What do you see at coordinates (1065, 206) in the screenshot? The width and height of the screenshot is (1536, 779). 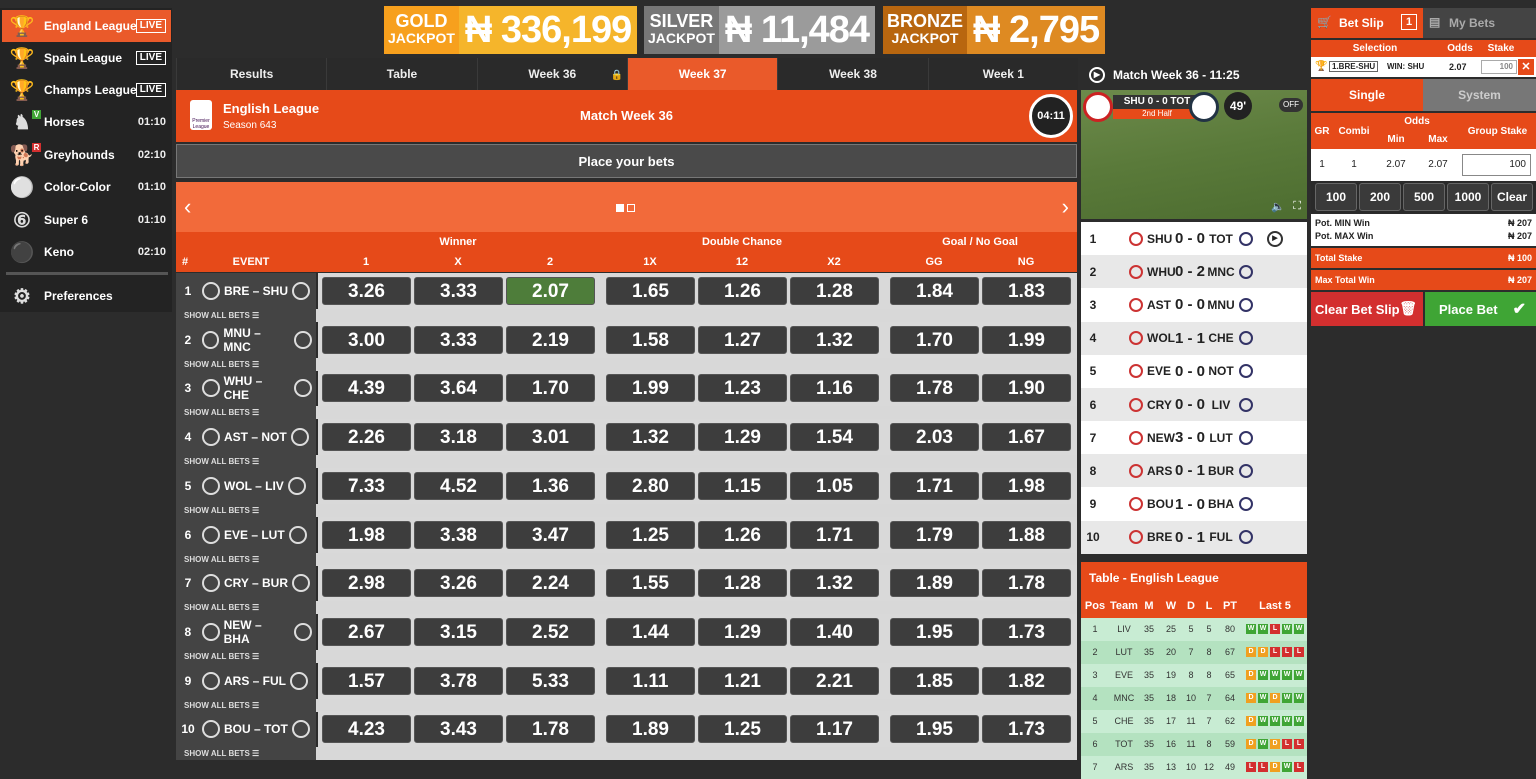 I see `chevron-right-icon: ›` at bounding box center [1065, 206].